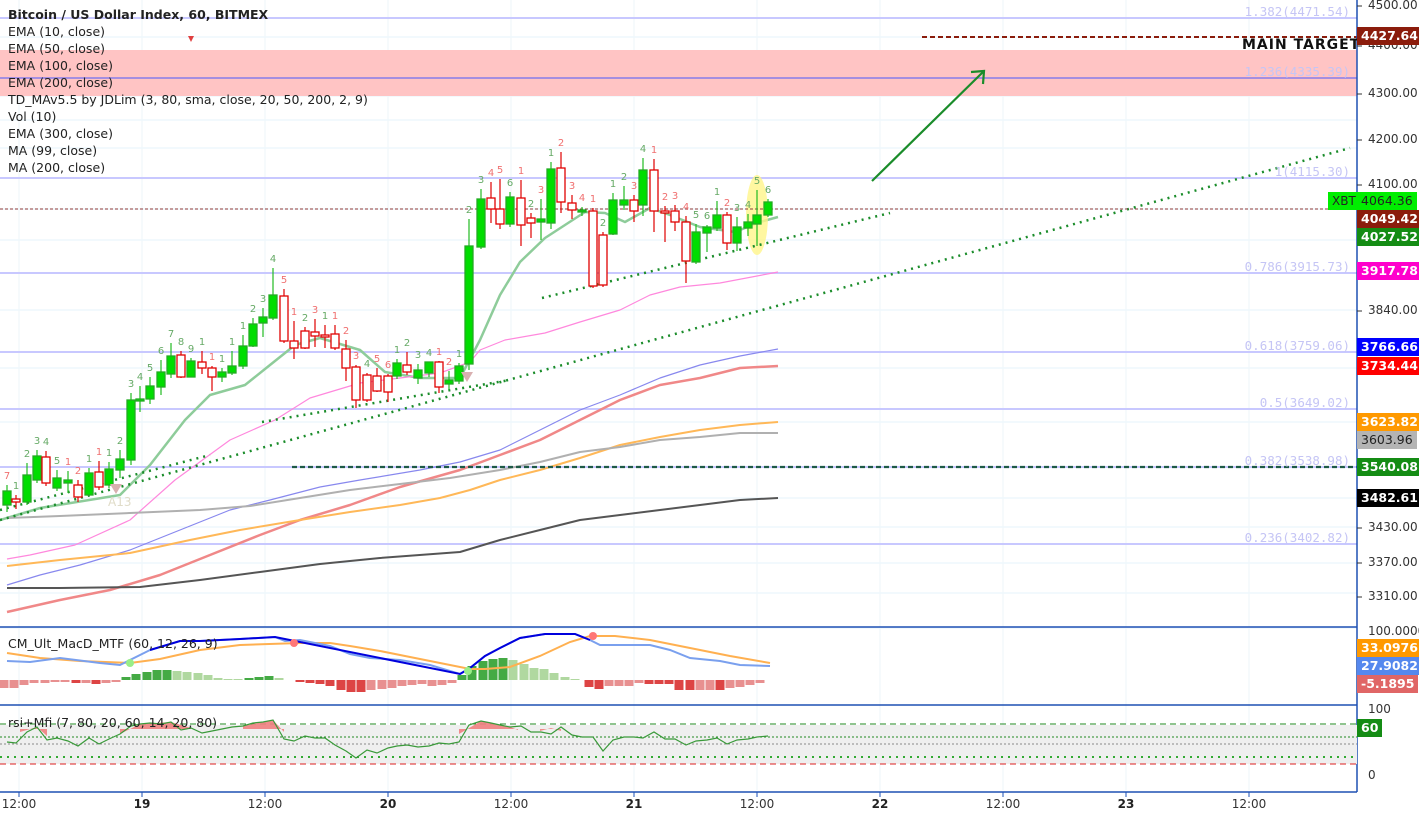 The width and height of the screenshot is (1419, 822). What do you see at coordinates (32, 116) in the screenshot?
I see `indicator-vol: Vol (10)` at bounding box center [32, 116].